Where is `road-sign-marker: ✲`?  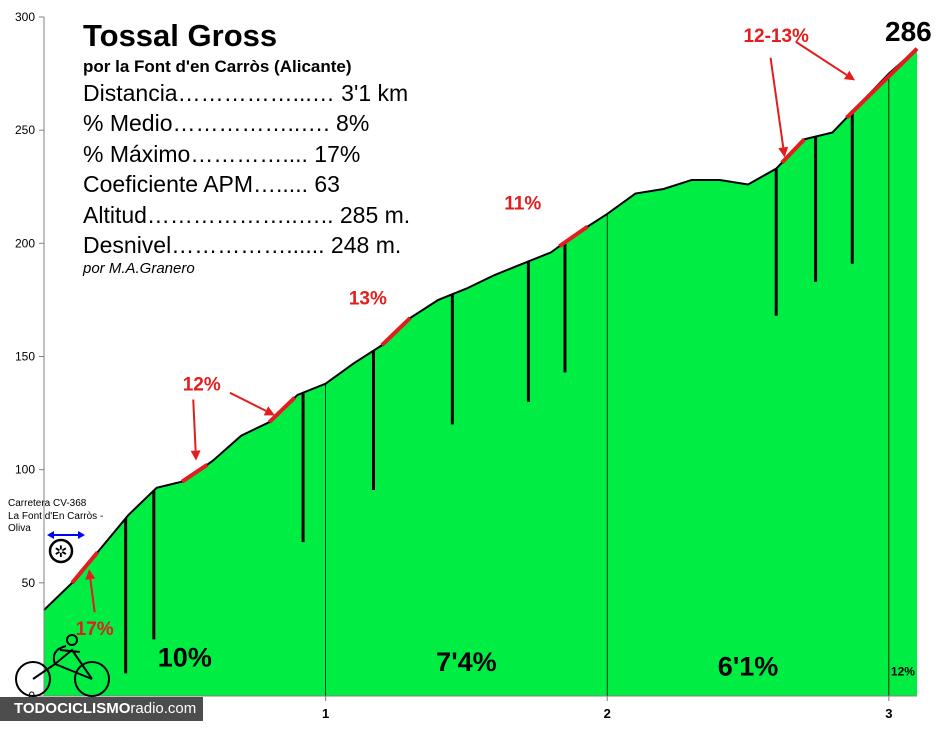
road-sign-marker: ✲ is located at coordinates (66, 547).